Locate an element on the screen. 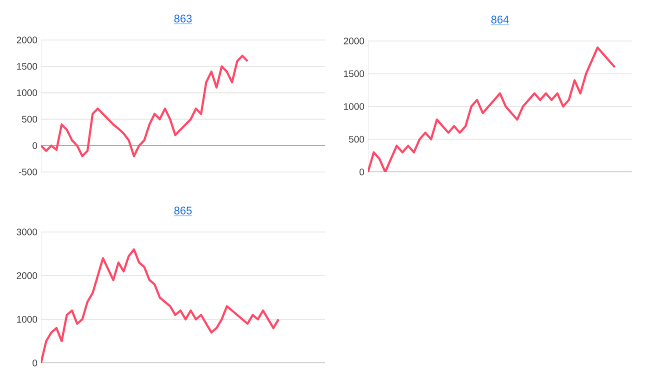  chart-title: 865 is located at coordinates (183, 210).